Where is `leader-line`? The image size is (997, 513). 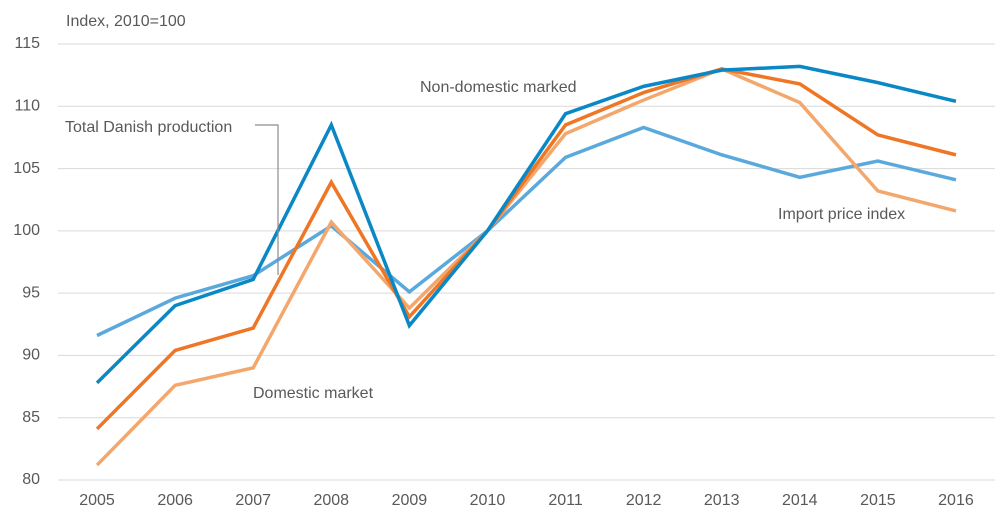
leader-line is located at coordinates (267, 199).